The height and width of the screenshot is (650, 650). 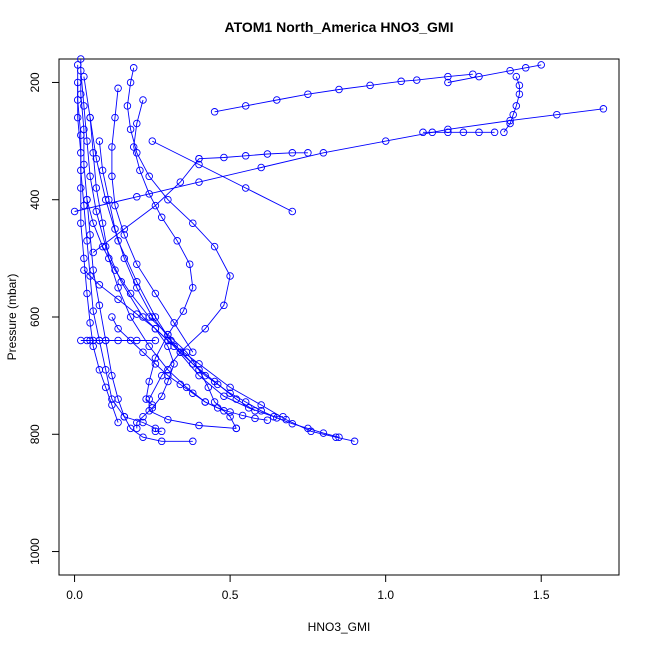 I want to click on y-tick-label: 1000, so click(x=35, y=551).